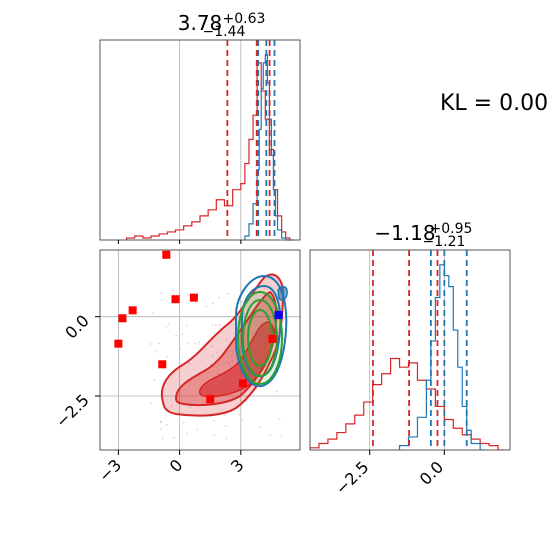 This screenshot has width=550, height=550. I want to click on panel-1-title: 3.78, so click(200, 23).